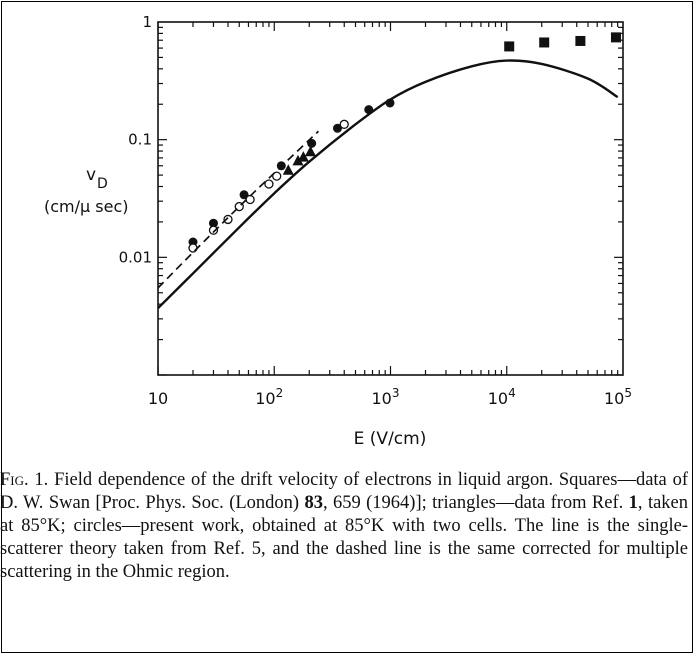  What do you see at coordinates (396, 393) in the screenshot?
I see `x-tick-label-exponent: 3` at bounding box center [396, 393].